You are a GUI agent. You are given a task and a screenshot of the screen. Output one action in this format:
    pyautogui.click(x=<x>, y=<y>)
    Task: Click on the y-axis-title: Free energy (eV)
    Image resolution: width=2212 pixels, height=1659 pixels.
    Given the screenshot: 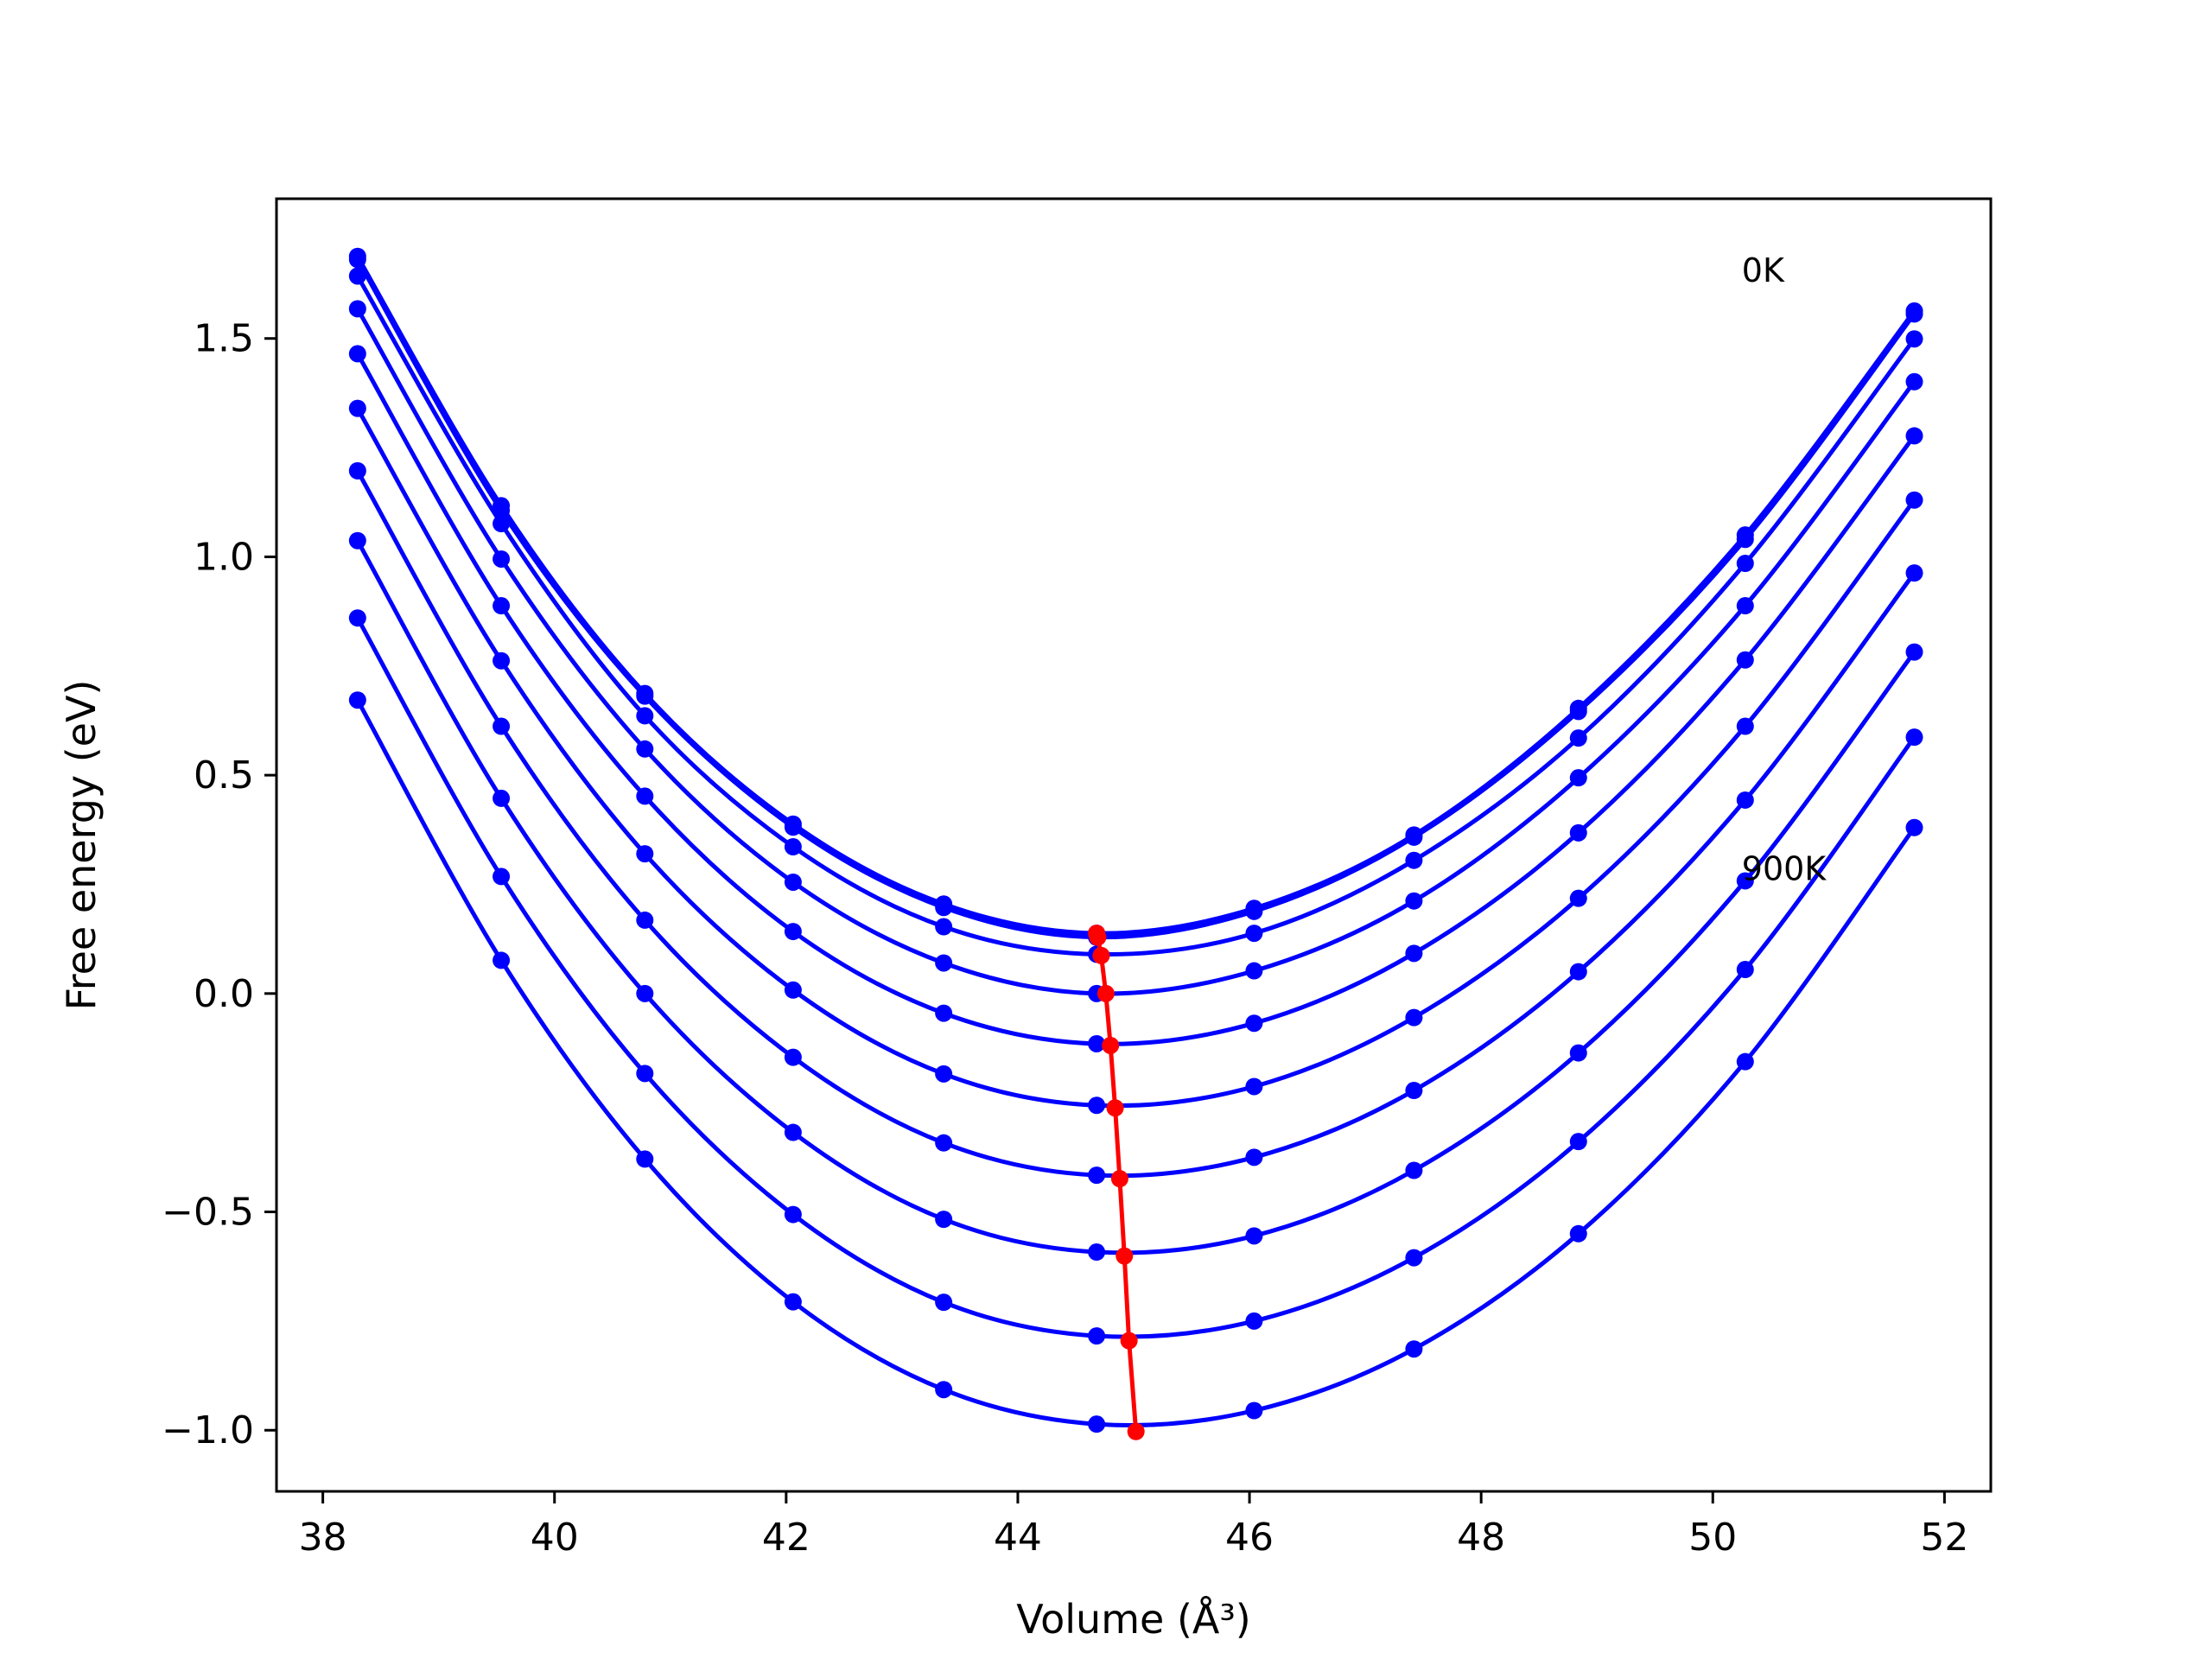 What is the action you would take?
    pyautogui.click(x=81, y=845)
    